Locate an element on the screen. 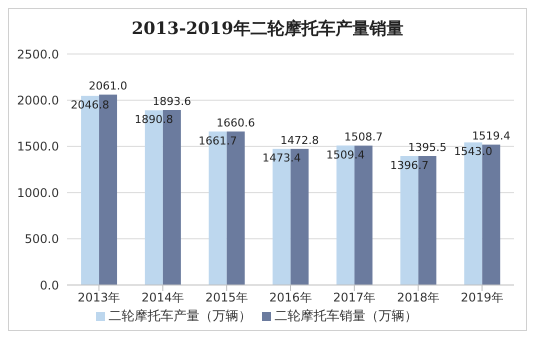 The image size is (535, 339). data-label: 1473.4 is located at coordinates (281, 158).